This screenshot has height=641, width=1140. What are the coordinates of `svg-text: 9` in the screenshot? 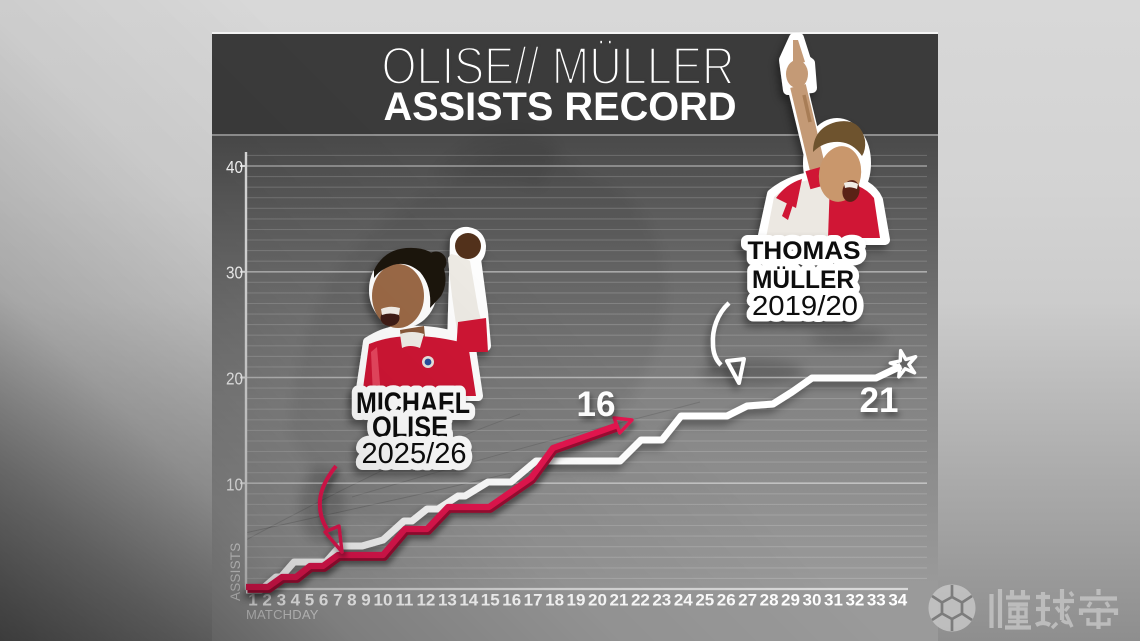 It's located at (365, 600).